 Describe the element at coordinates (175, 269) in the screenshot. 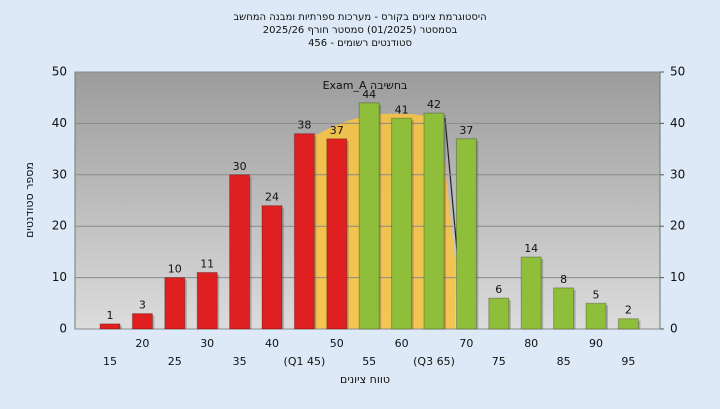

I see `data-label: 10` at that location.